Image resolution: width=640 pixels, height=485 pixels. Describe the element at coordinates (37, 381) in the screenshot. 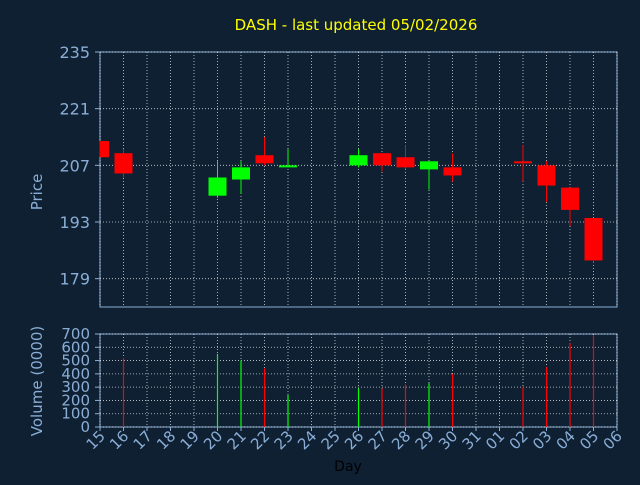

I see `volume-axis-label: Volume (0000)` at that location.